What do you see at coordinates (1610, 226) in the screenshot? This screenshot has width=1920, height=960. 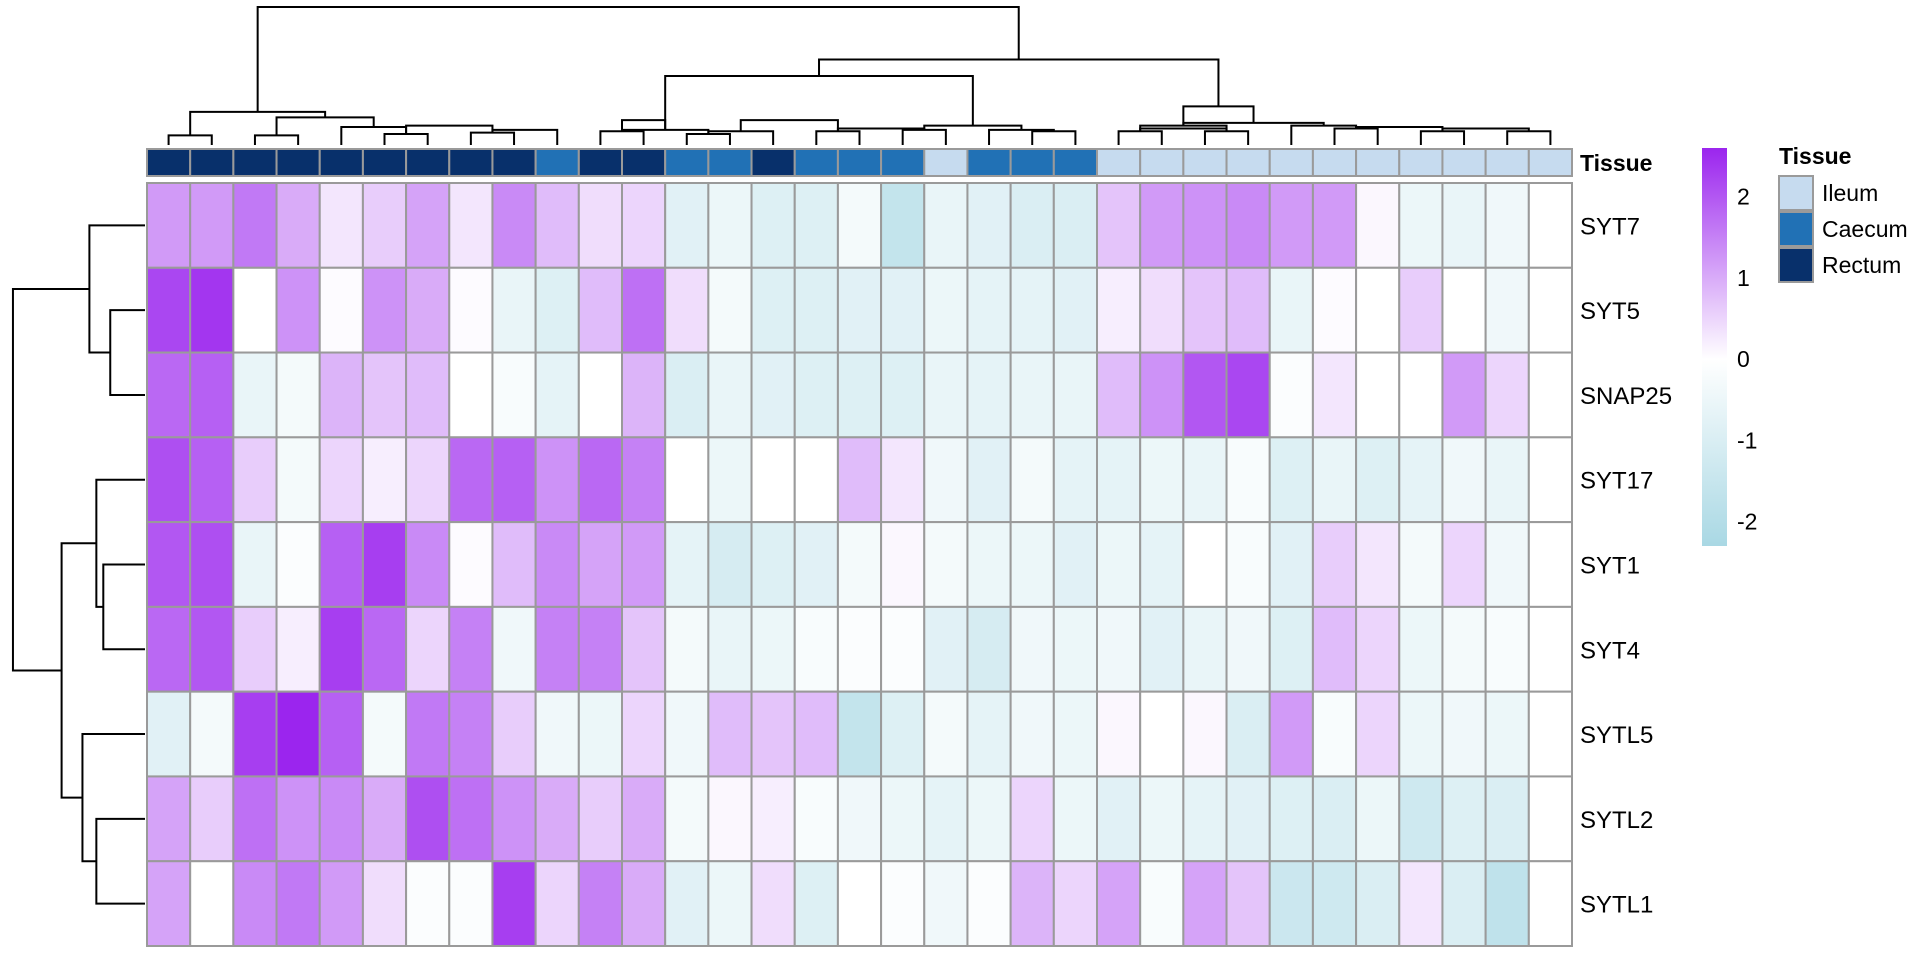 I see `row-label: SYT7` at bounding box center [1610, 226].